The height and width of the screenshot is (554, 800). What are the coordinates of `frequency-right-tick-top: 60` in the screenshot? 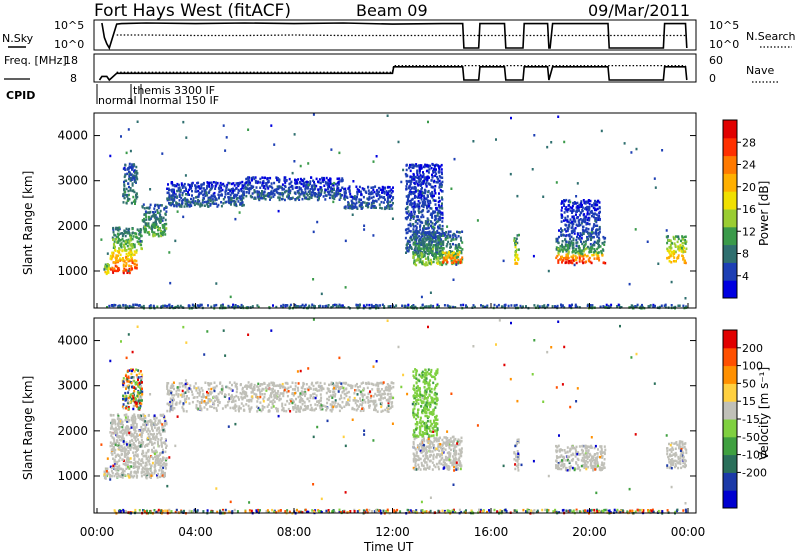 It's located at (716, 60).